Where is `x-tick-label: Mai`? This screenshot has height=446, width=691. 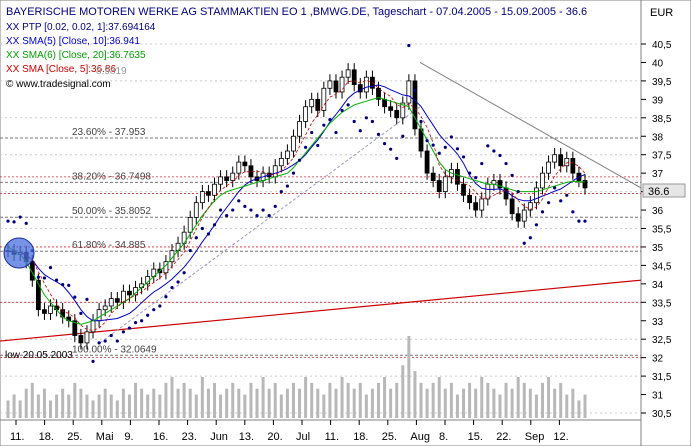 x-tick-label: Mai is located at coordinates (105, 437).